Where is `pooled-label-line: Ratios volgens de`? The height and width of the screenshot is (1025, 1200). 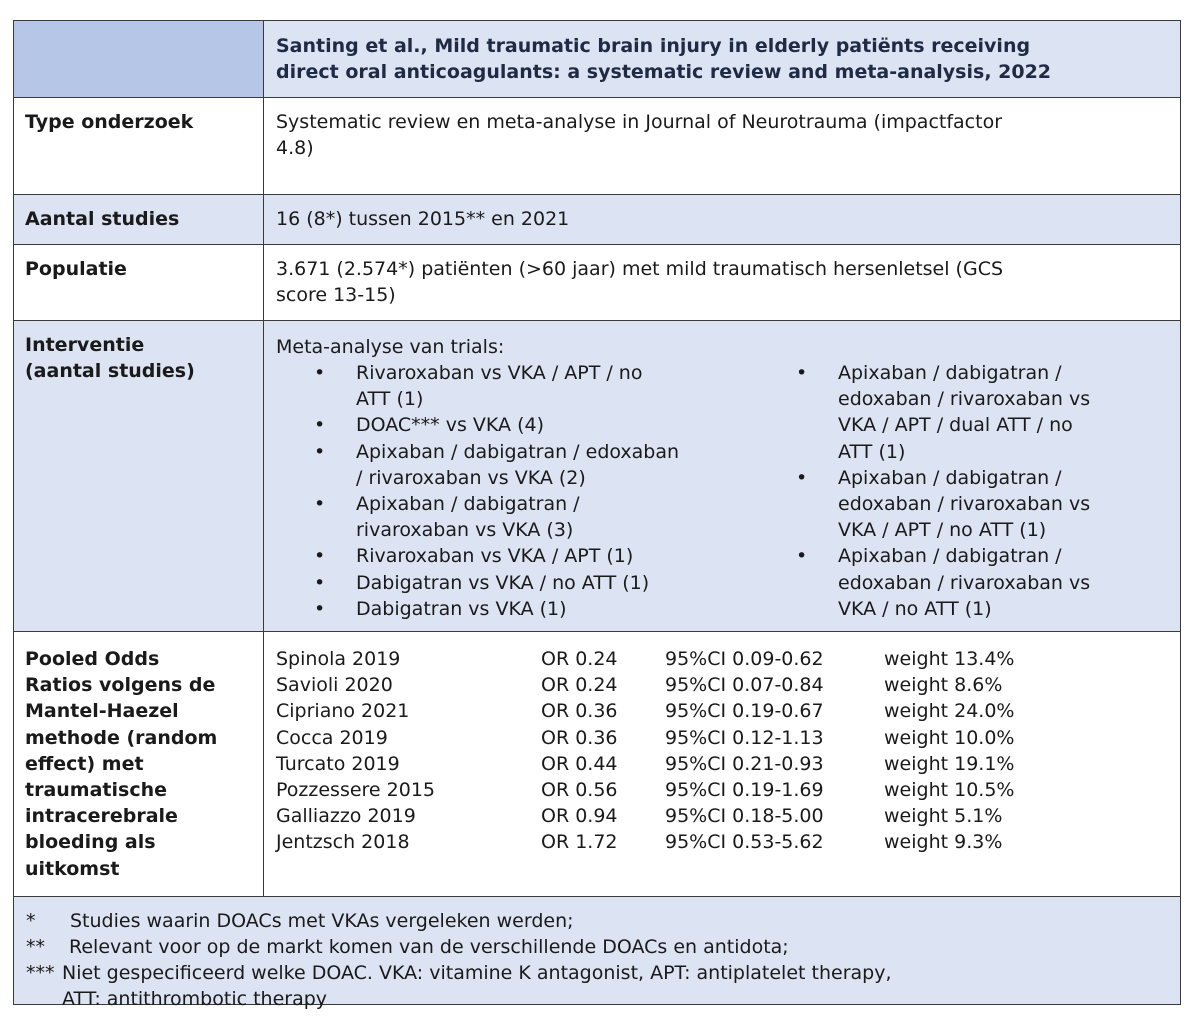 pooled-label-line: Ratios volgens de is located at coordinates (120, 685).